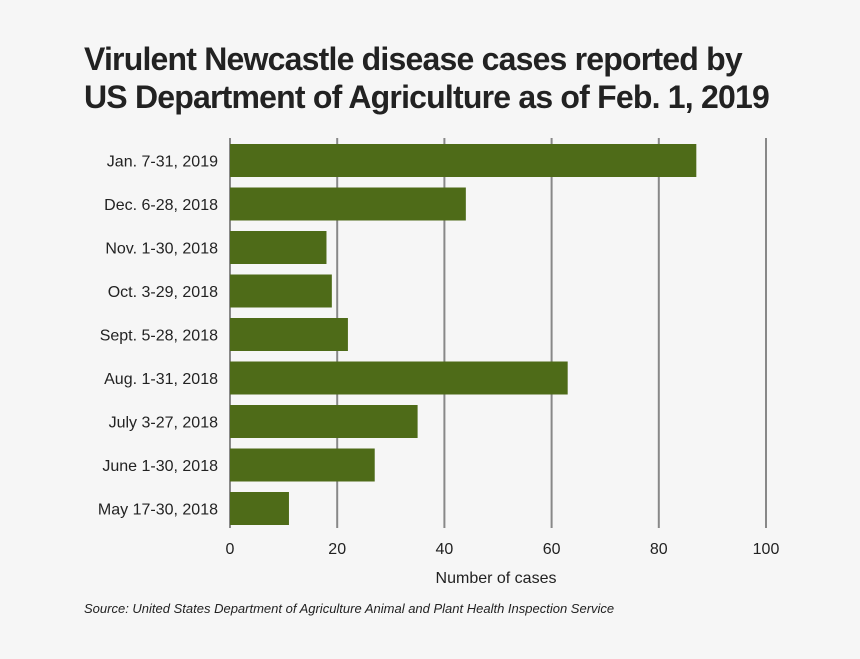 This screenshot has width=860, height=659. I want to click on x-axis-ticks: 0 20 40 60 80 100, so click(503, 549).